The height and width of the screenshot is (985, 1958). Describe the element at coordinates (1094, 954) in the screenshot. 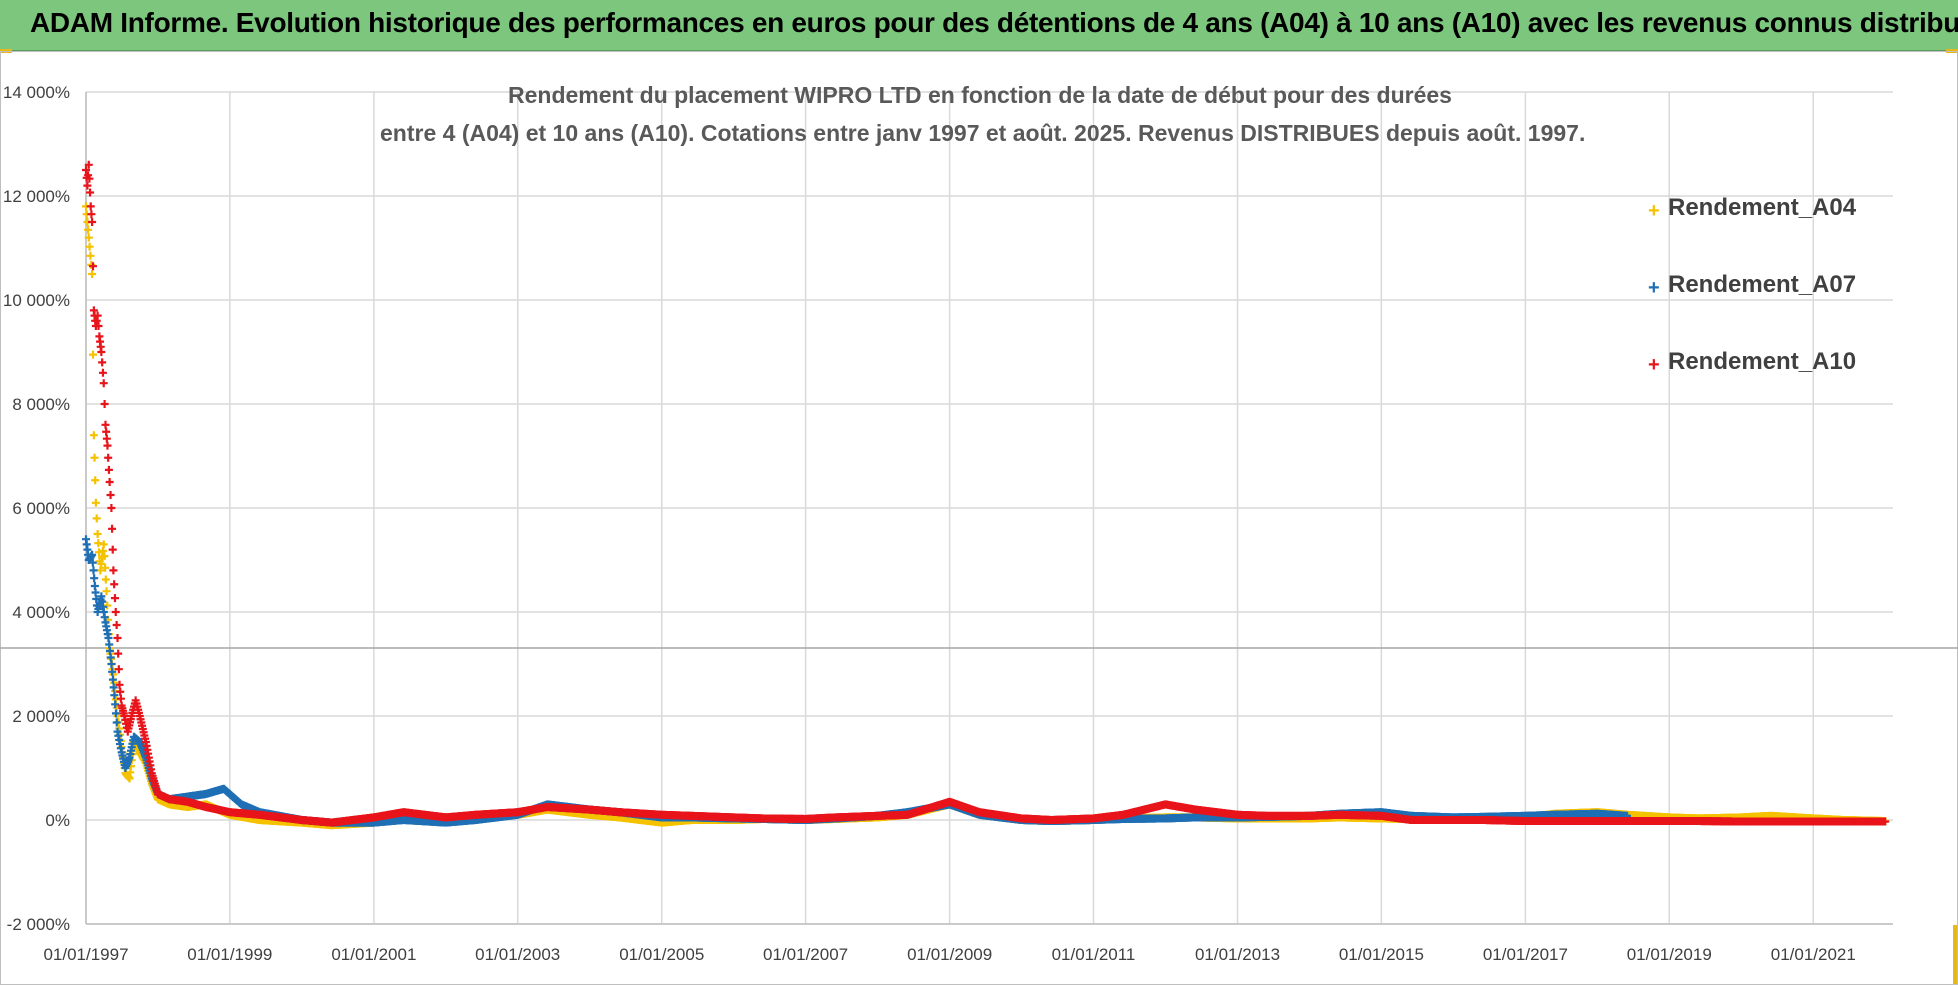

I see `x-tick-label: 01/01/2011` at that location.